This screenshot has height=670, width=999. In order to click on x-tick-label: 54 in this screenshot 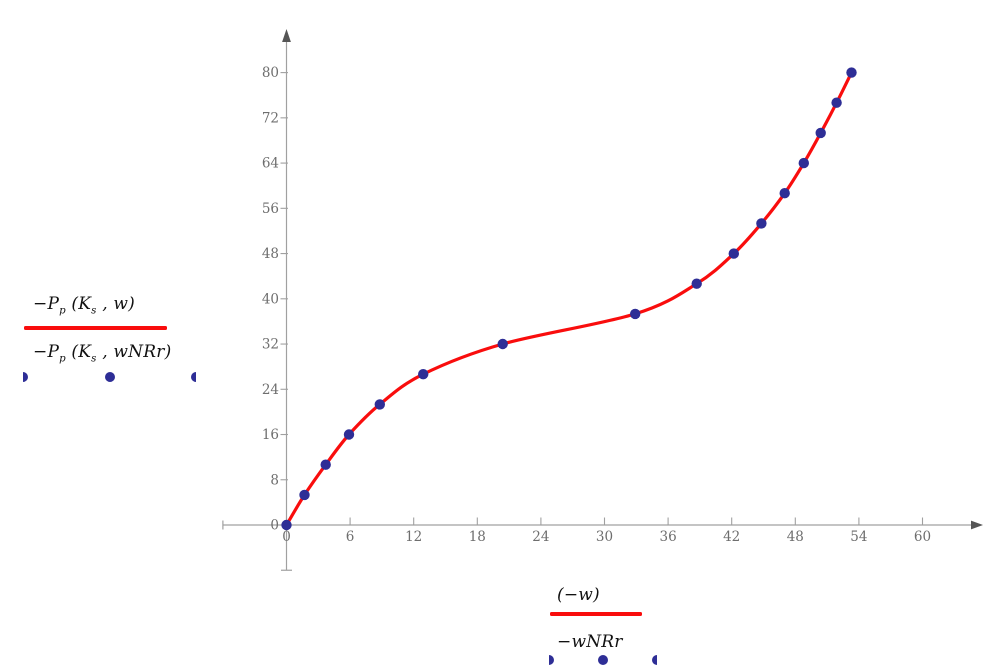, I will do `click(858, 537)`.